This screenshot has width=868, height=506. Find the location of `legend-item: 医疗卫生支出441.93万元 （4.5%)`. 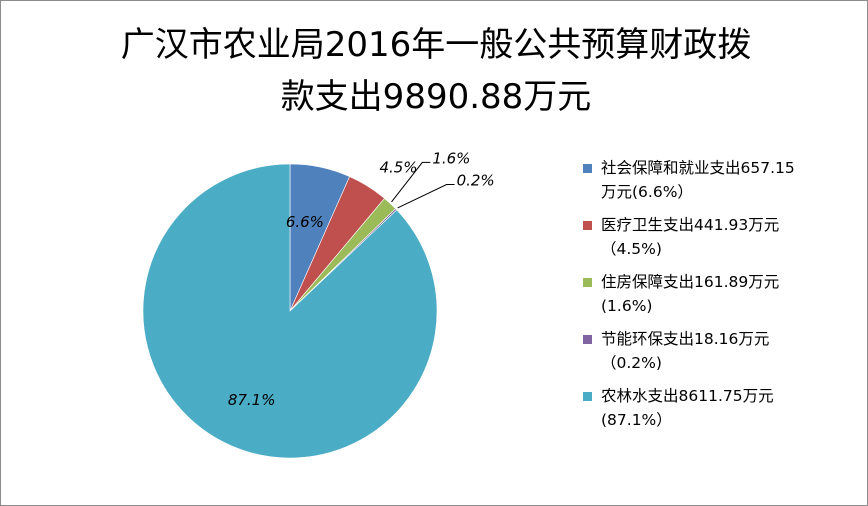

legend-item: 医疗卫生支出441.93万元 （4.5%) is located at coordinates (723, 237).